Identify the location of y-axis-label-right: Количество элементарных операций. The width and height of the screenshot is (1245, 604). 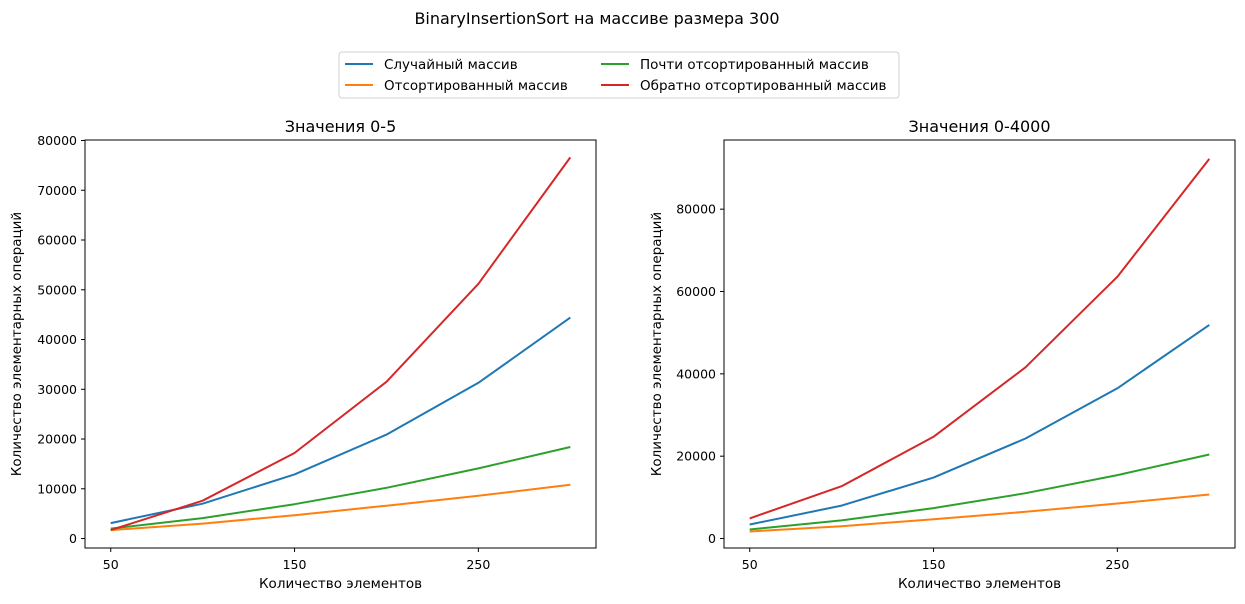
(657, 344).